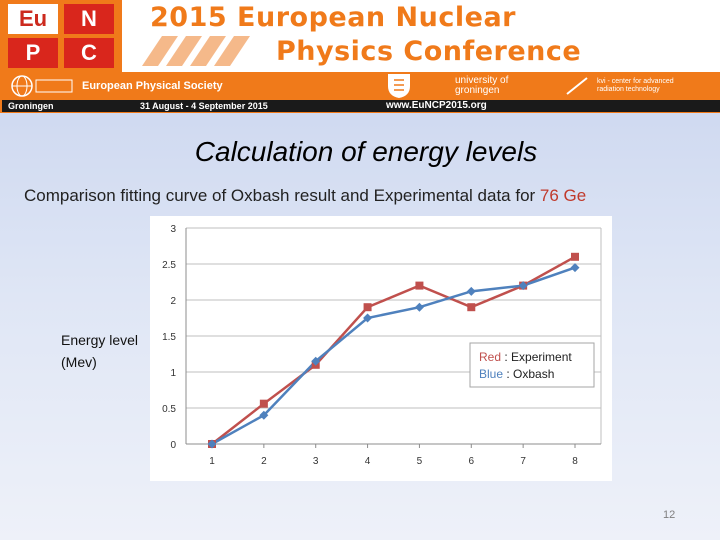  Describe the element at coordinates (669, 515) in the screenshot. I see `page-number: 12` at that location.